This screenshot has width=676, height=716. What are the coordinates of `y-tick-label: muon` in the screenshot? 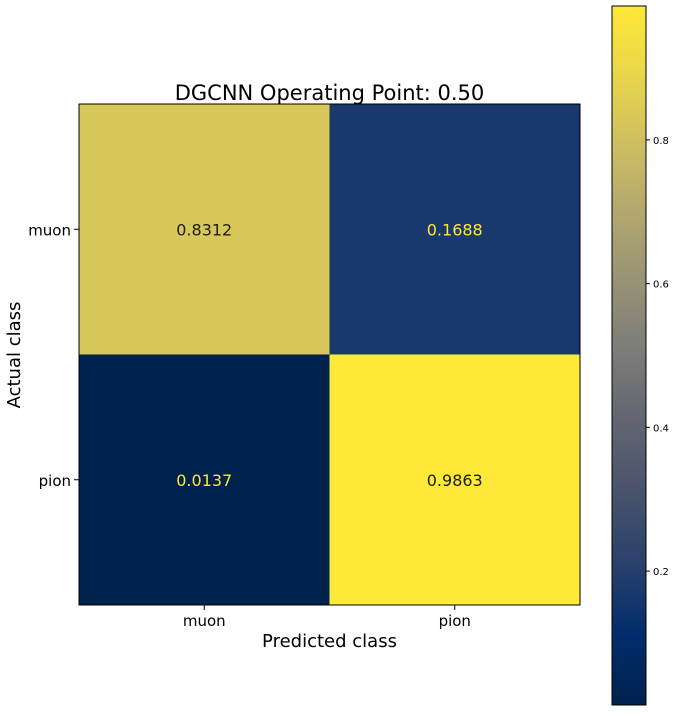 It's located at (49, 230).